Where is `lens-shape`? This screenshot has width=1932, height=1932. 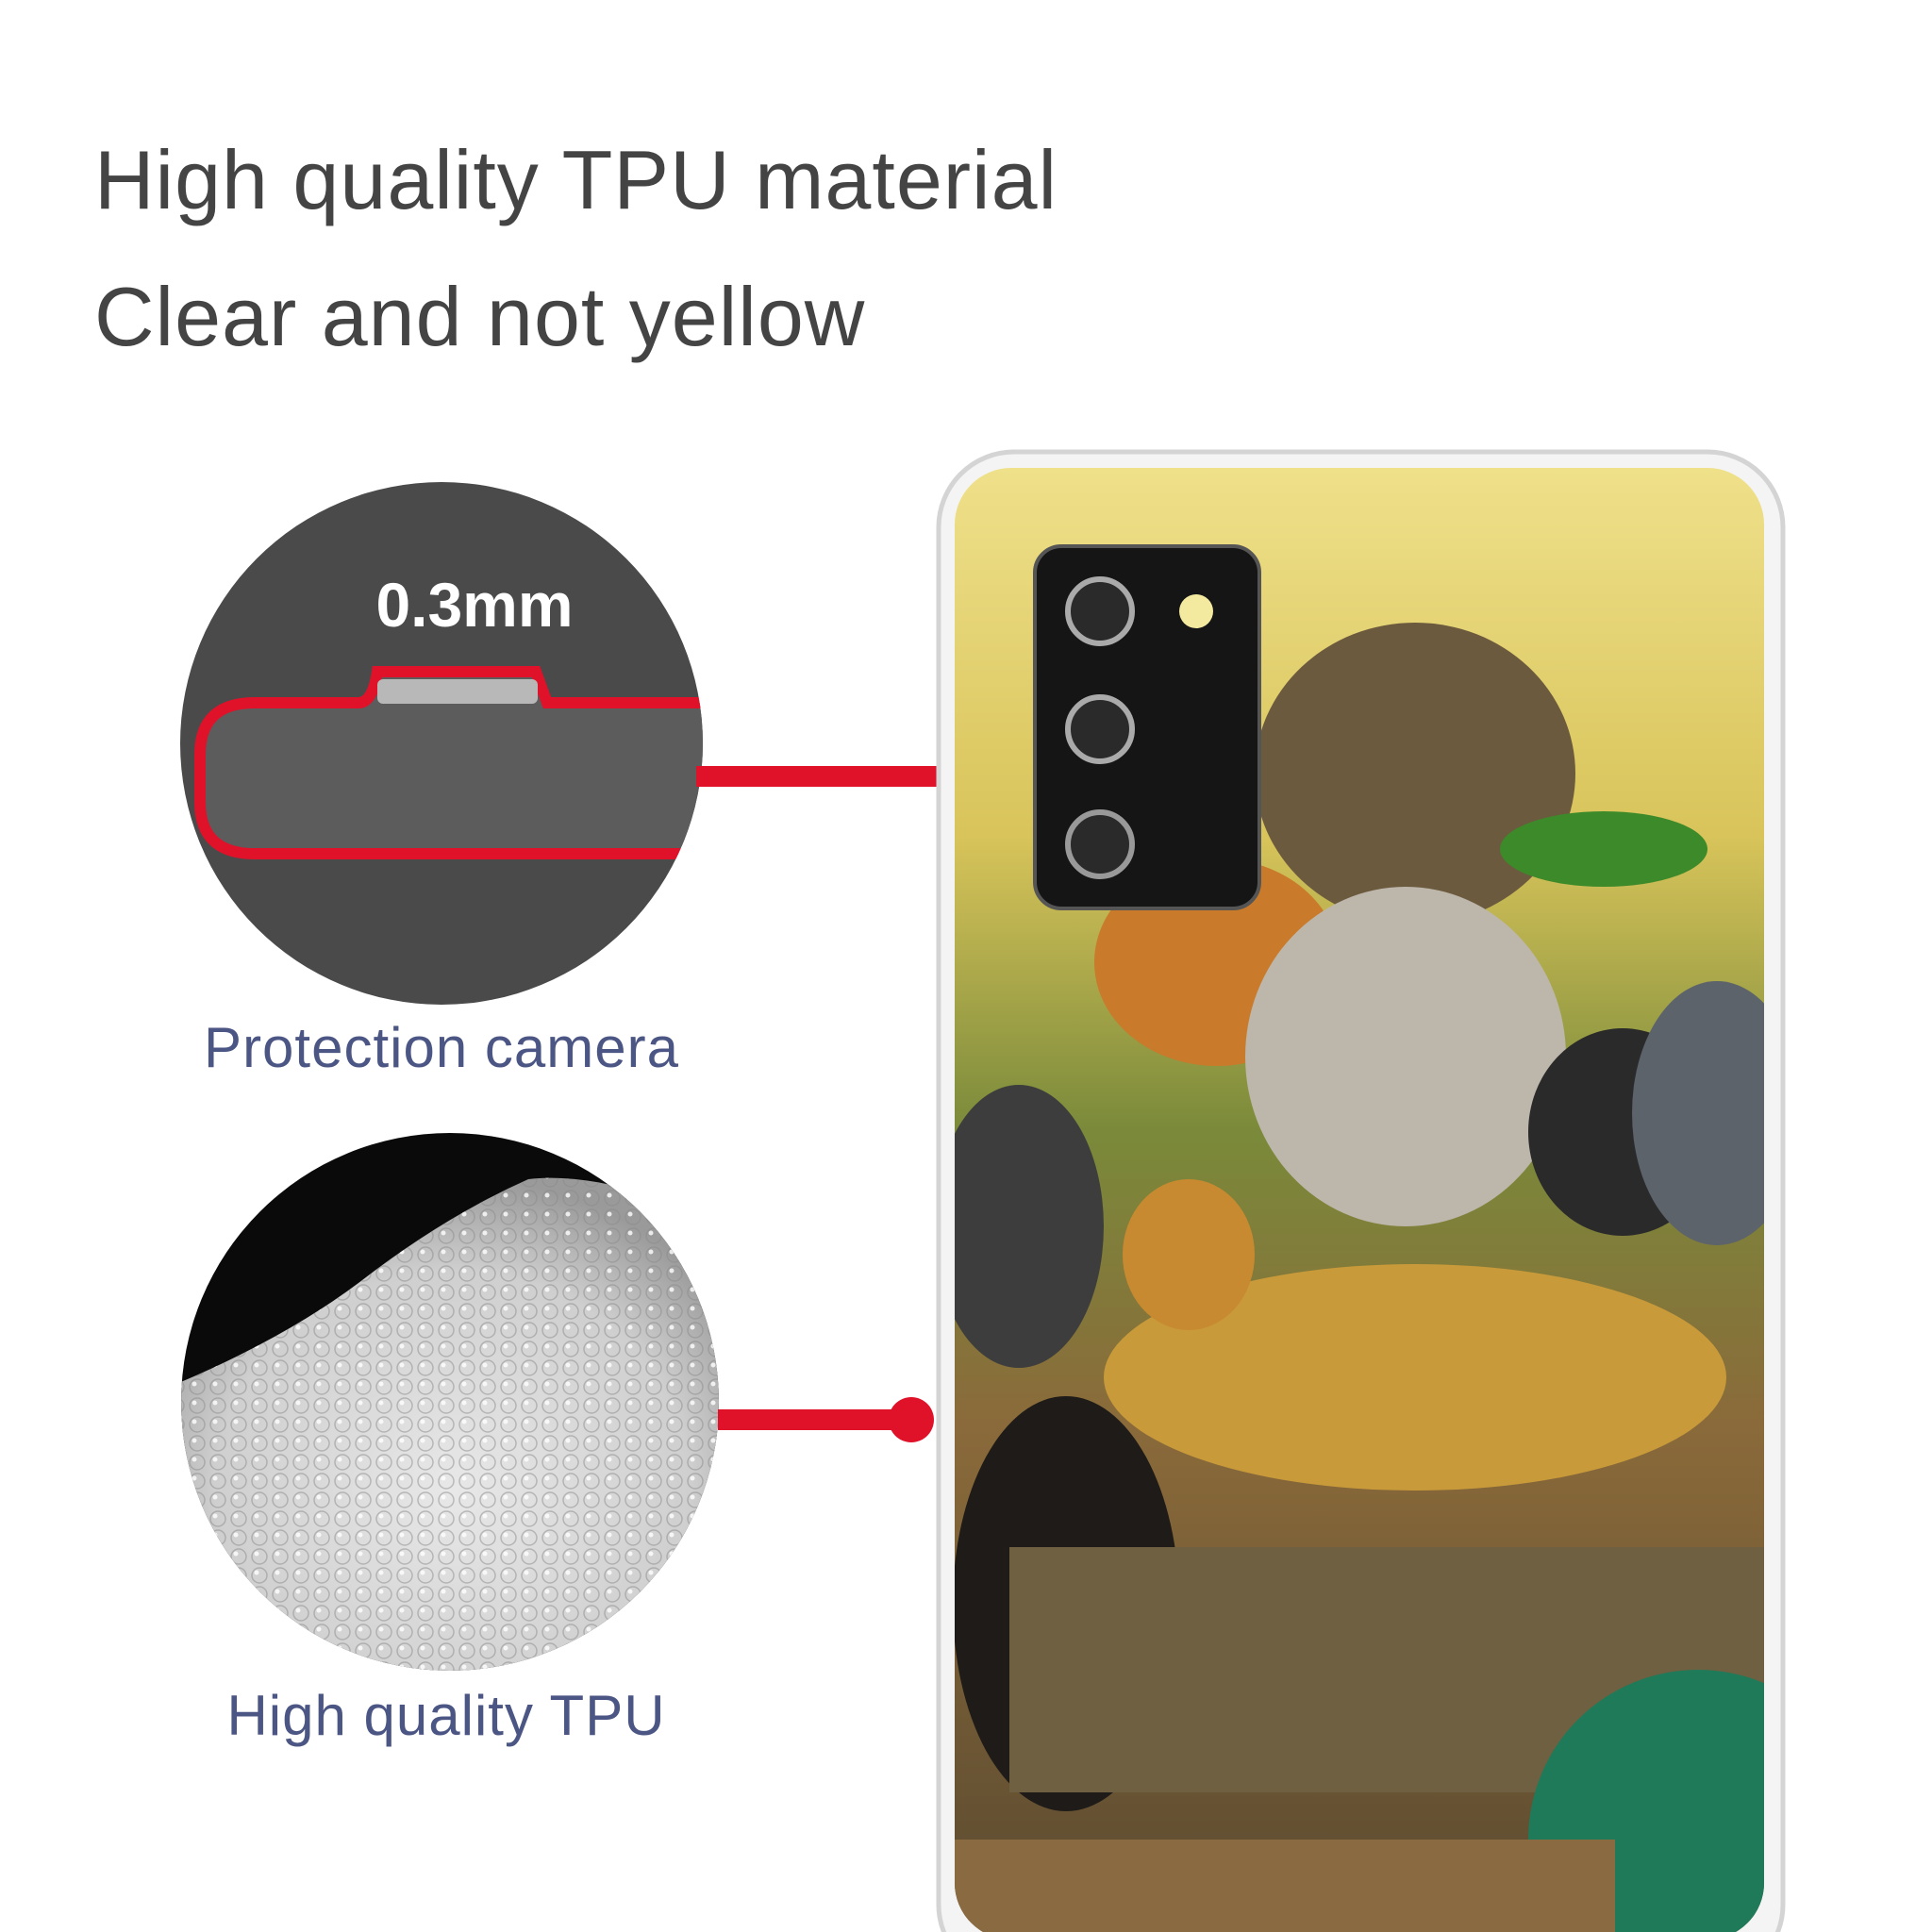
lens-shape is located at coordinates (458, 692).